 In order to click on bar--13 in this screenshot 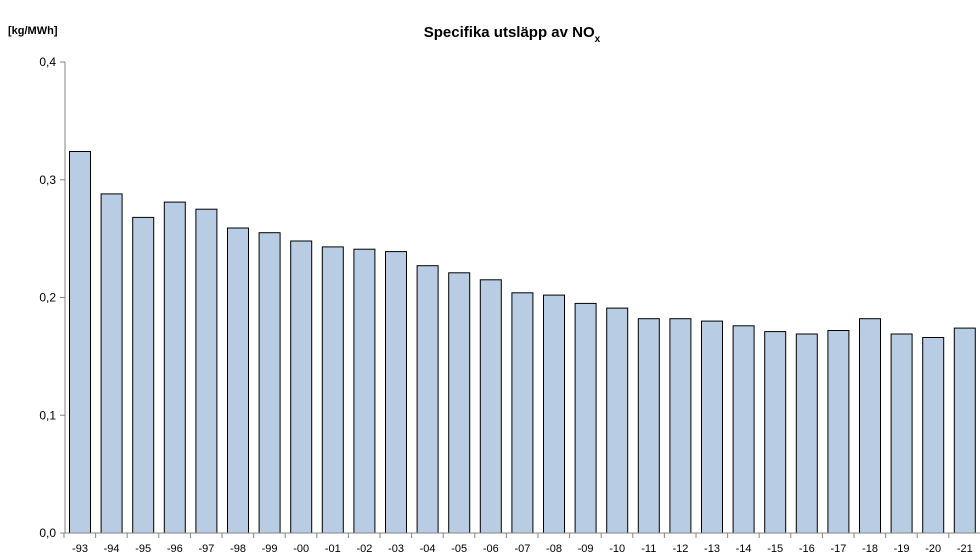, I will do `click(712, 427)`.